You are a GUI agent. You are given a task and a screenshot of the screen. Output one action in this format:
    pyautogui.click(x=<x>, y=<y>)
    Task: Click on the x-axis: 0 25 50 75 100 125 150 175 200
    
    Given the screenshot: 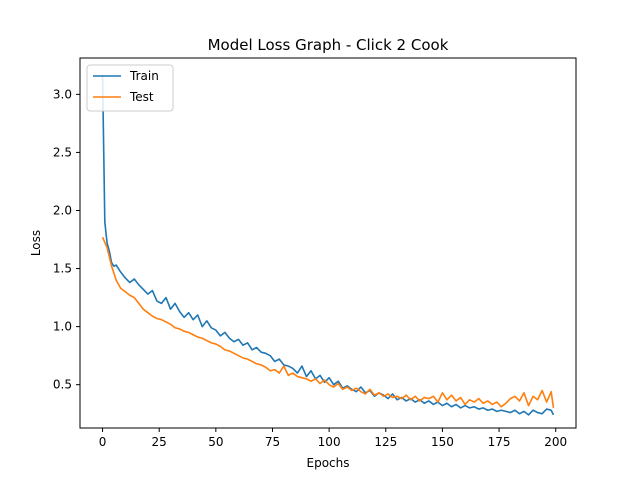 What is the action you would take?
    pyautogui.click(x=333, y=438)
    